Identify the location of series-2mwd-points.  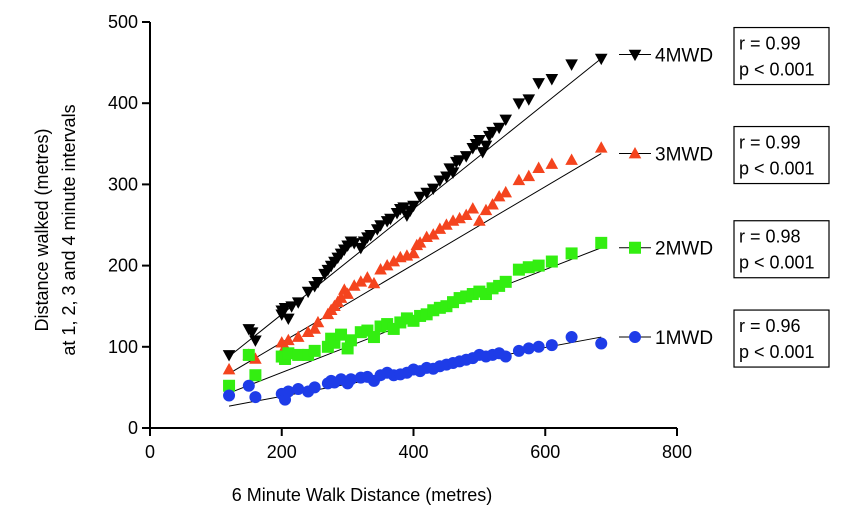
(415, 314).